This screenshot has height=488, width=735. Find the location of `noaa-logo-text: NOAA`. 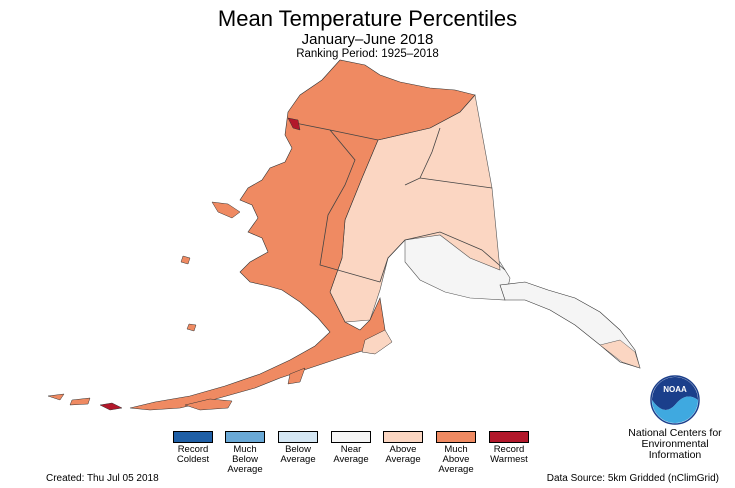

noaa-logo-text: NOAA is located at coordinates (675, 389).